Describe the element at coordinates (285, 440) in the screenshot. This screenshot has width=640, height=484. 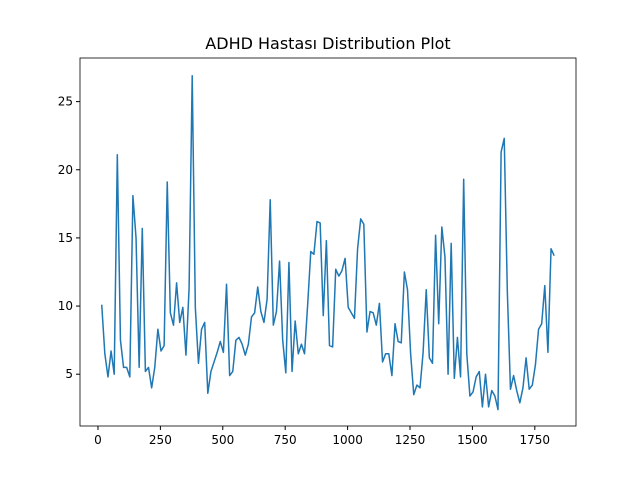
I see `x-tick-label: 750` at that location.